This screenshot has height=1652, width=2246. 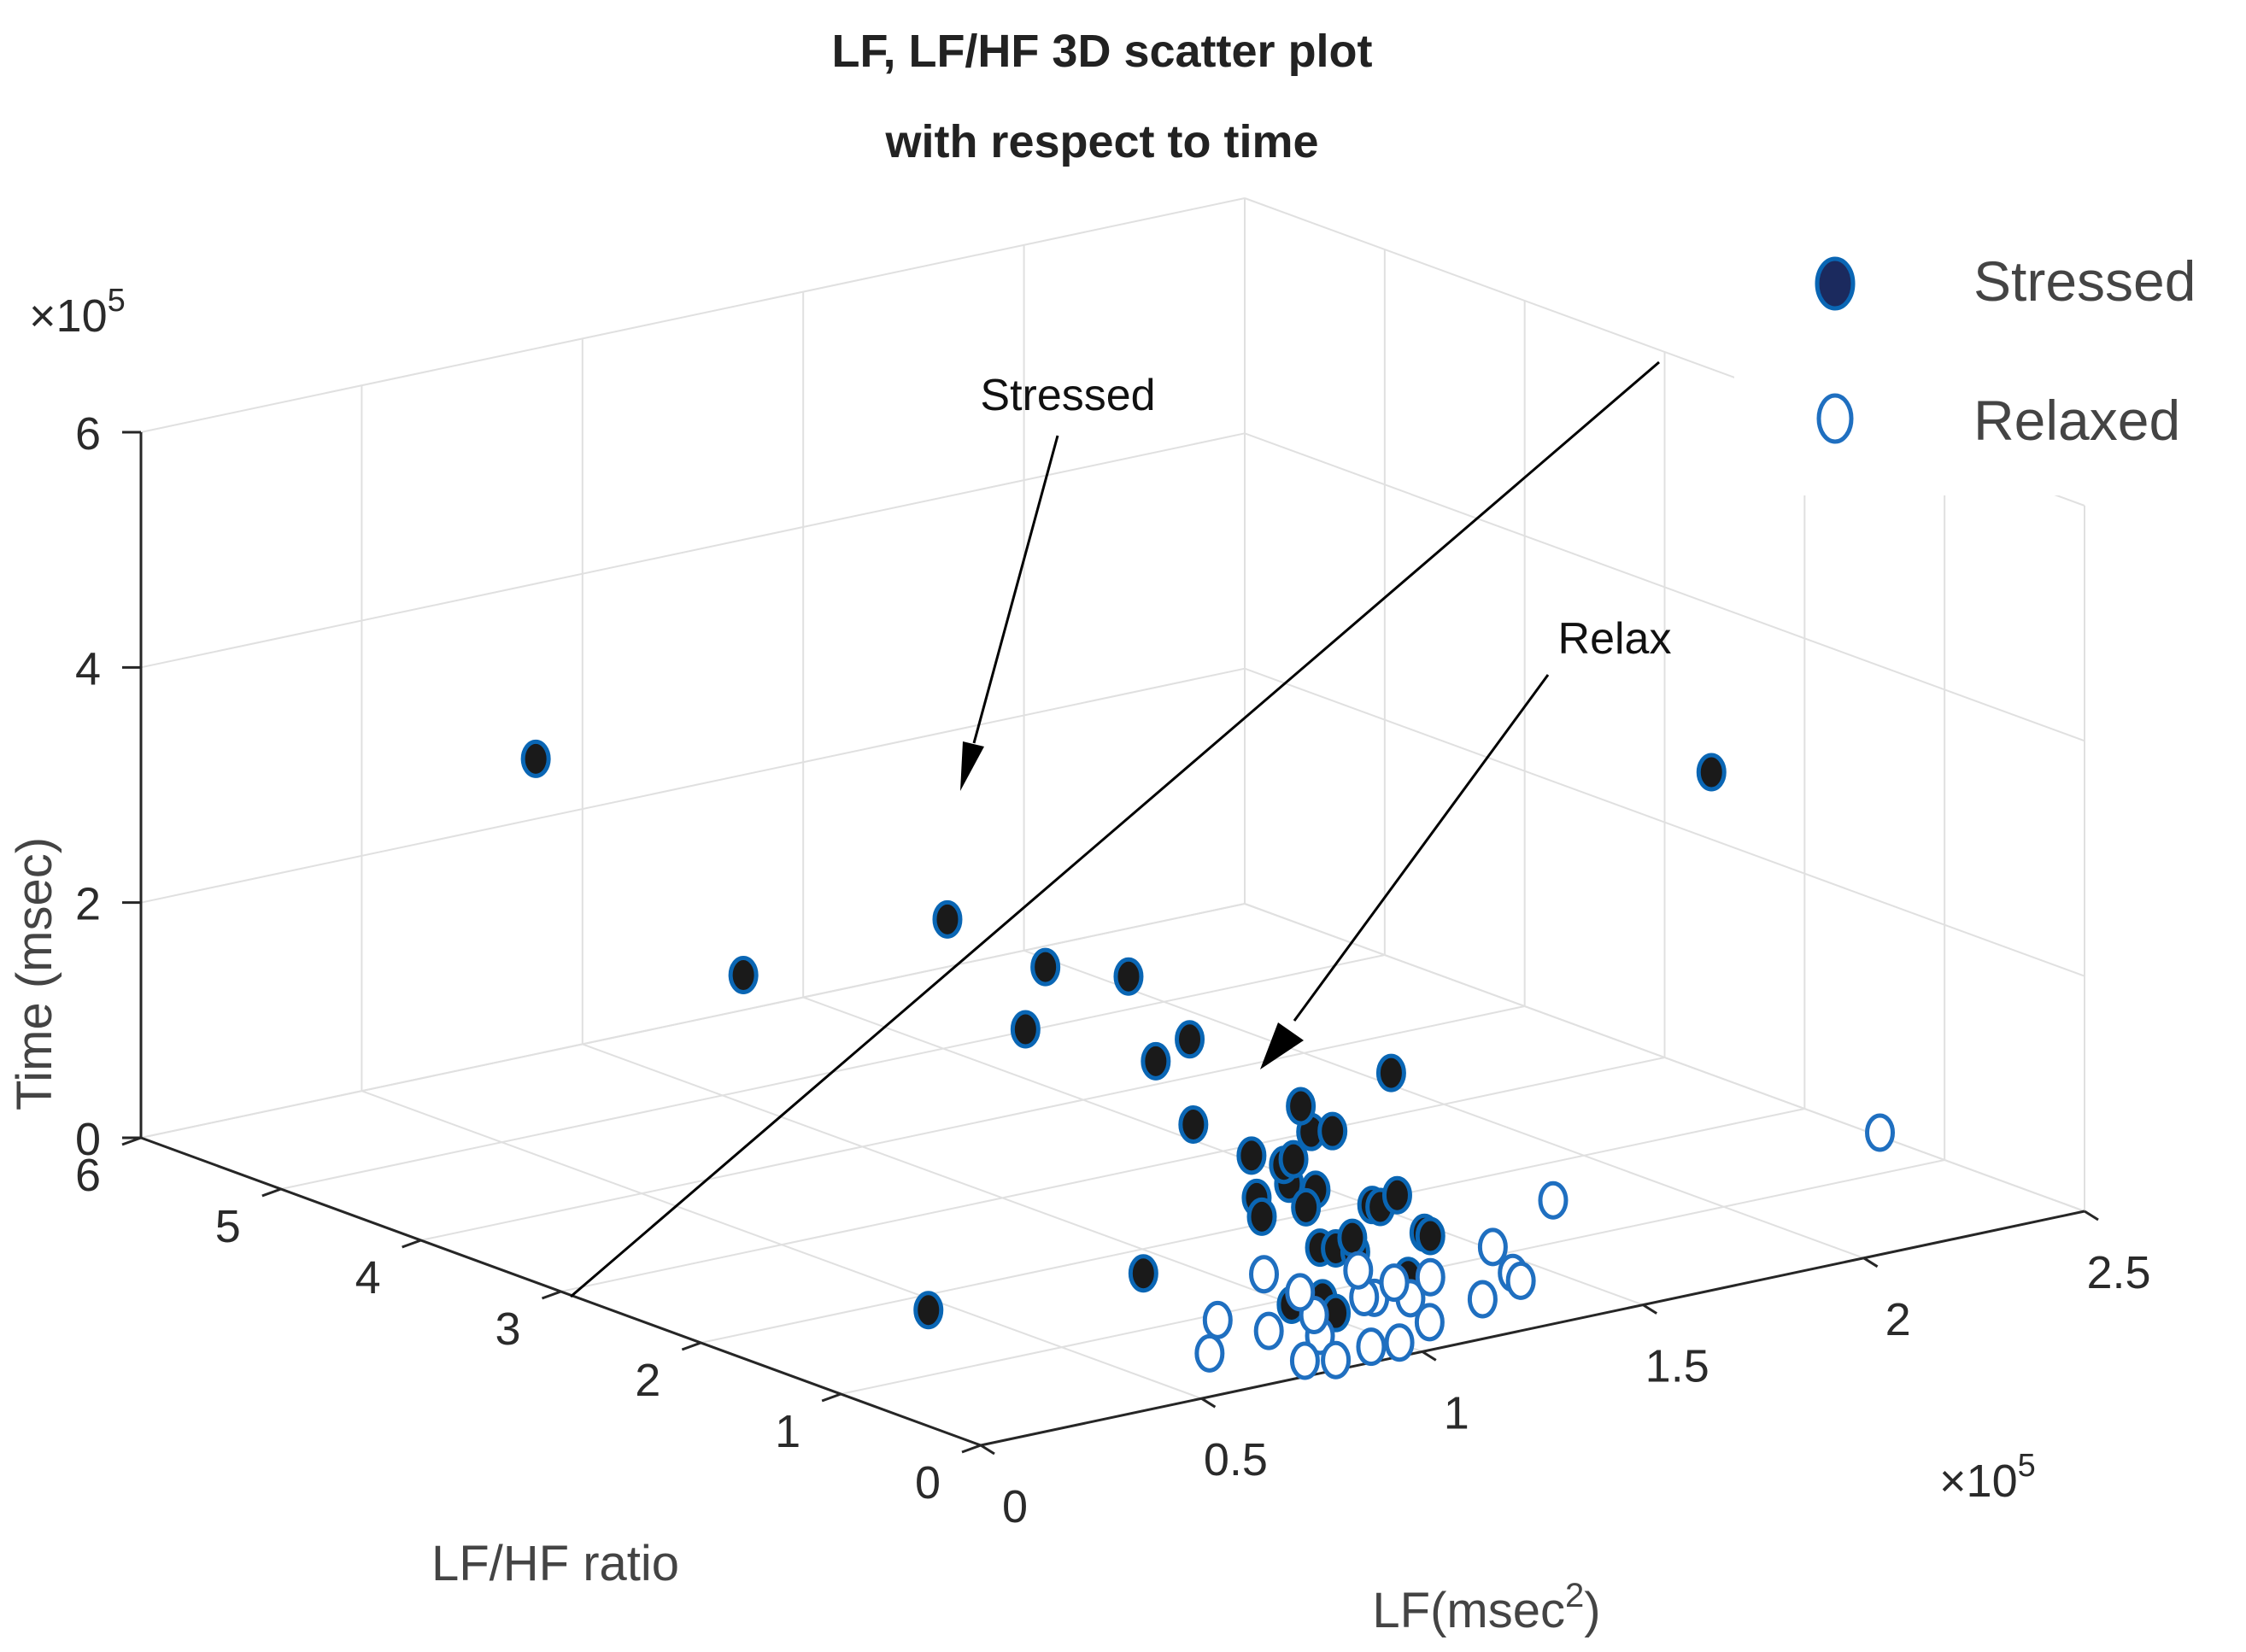 I want to click on y-tick-label: 4, so click(x=368, y=1277).